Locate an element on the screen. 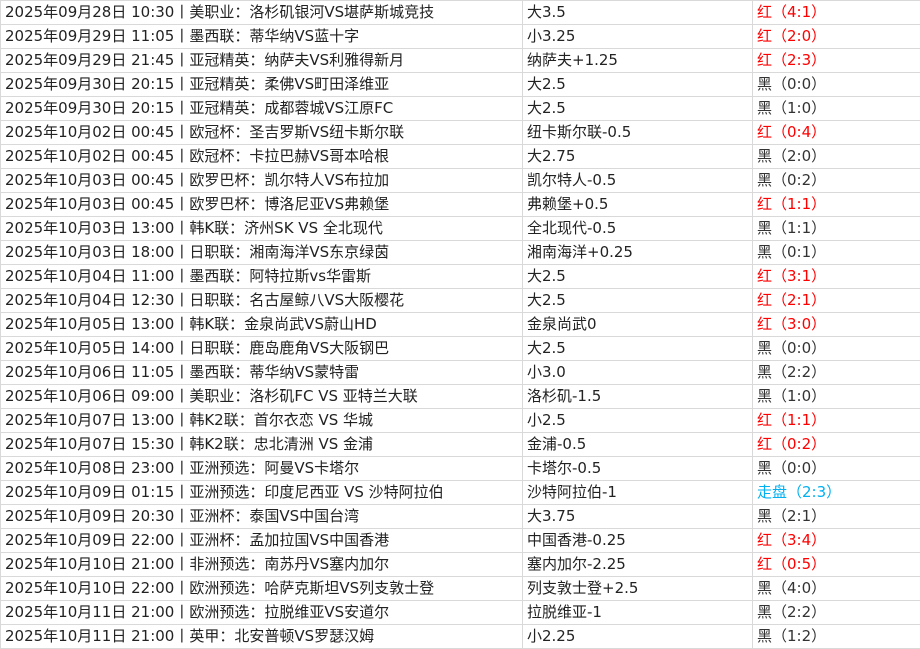  result-cell: 红（0:5） is located at coordinates (836, 564).